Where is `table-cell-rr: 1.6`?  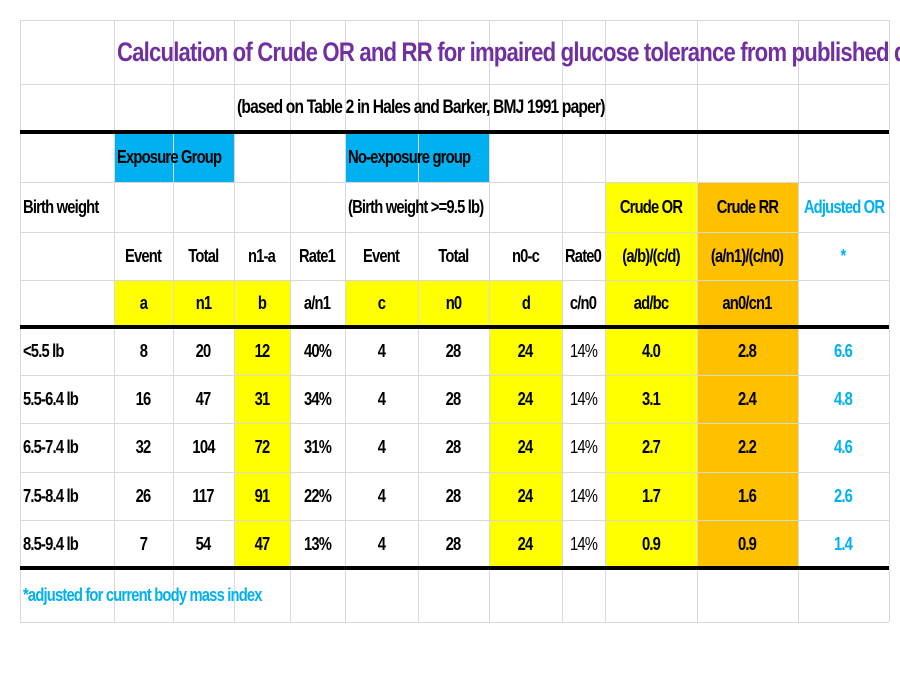
table-cell-rr: 1.6 is located at coordinates (747, 496).